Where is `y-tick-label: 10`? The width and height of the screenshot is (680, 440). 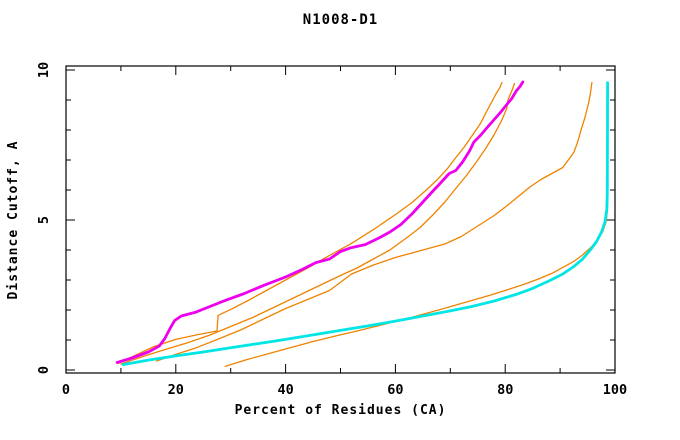
y-tick-label: 10 is located at coordinates (44, 70).